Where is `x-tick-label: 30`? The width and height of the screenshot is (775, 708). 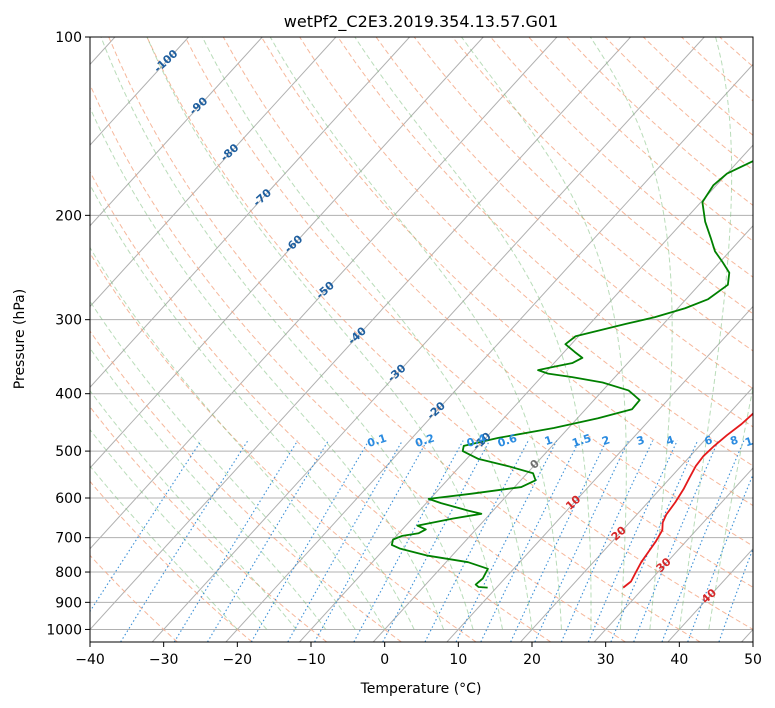
x-tick-label: 30 is located at coordinates (606, 660).